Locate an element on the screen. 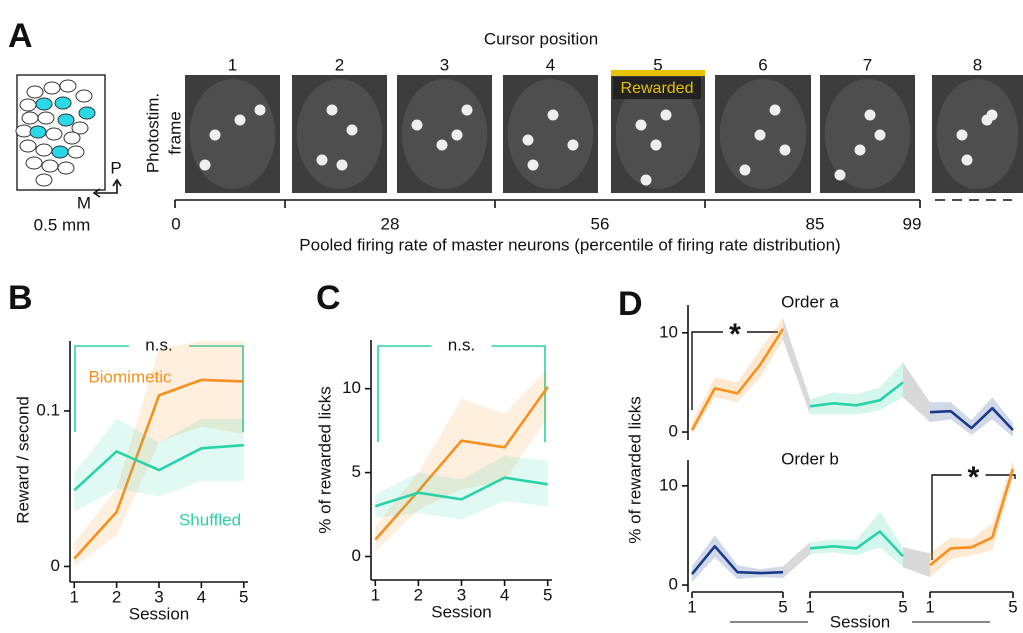 The height and width of the screenshot is (633, 1023). orientation-label: M is located at coordinates (84, 202).